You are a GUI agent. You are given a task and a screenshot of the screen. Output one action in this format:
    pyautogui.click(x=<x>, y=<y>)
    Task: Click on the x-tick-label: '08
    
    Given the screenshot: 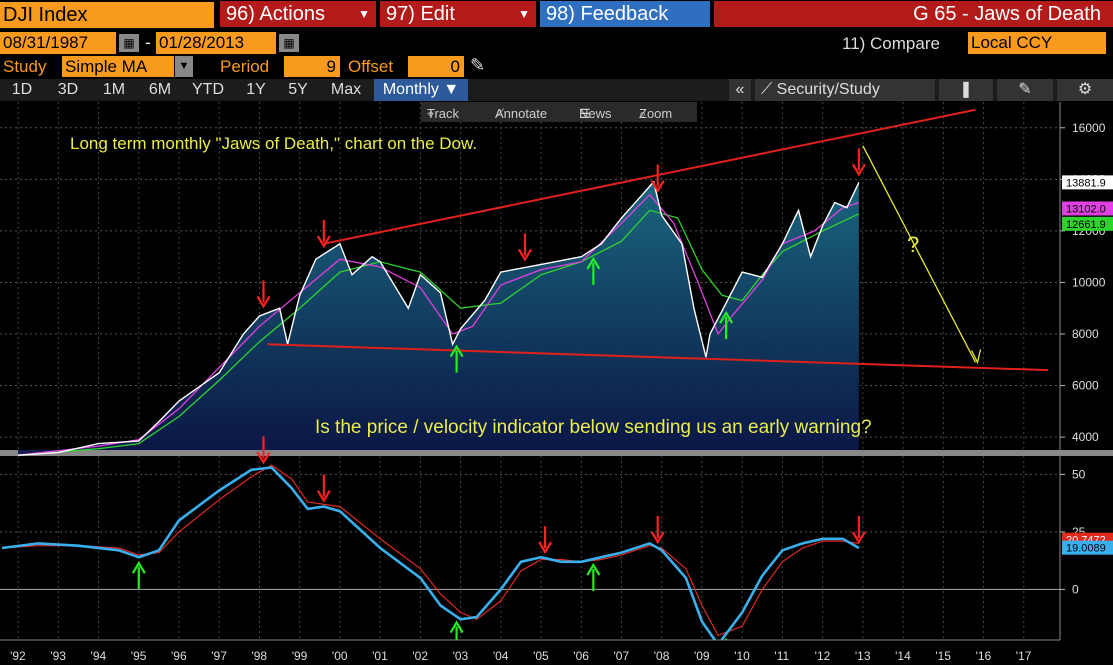 What is the action you would take?
    pyautogui.click(x=662, y=656)
    